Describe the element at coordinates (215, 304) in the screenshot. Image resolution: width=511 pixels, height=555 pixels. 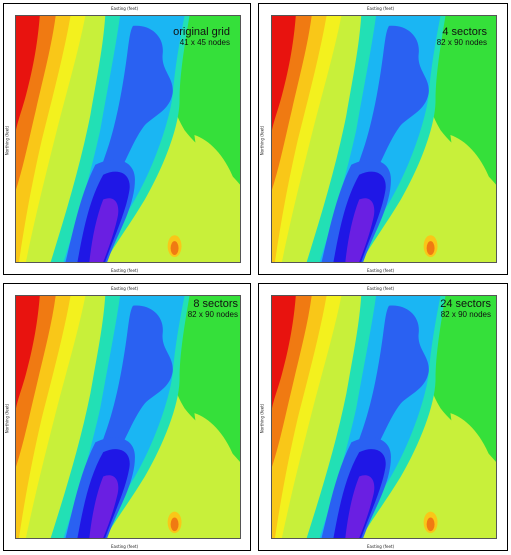
I see `panel-title-main: 8 sectors` at that location.